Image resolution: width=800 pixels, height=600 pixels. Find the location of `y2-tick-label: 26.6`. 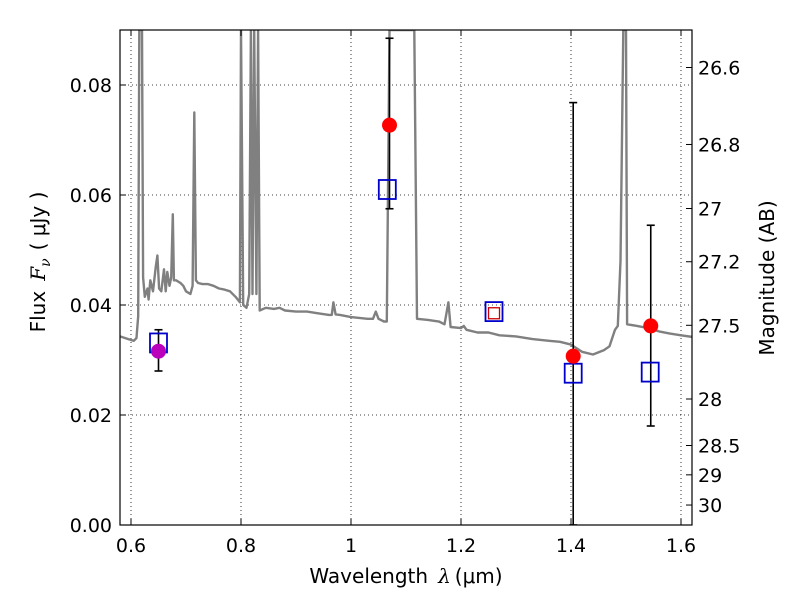

y2-tick-label: 26.6 is located at coordinates (719, 69).